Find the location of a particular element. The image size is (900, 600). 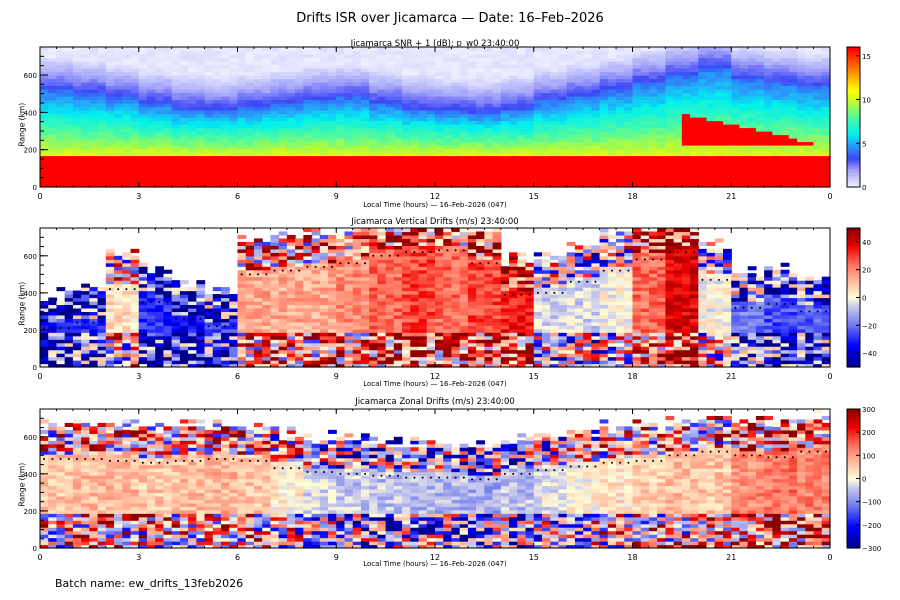

colorbar-tick-label: 15 is located at coordinates (866, 57).